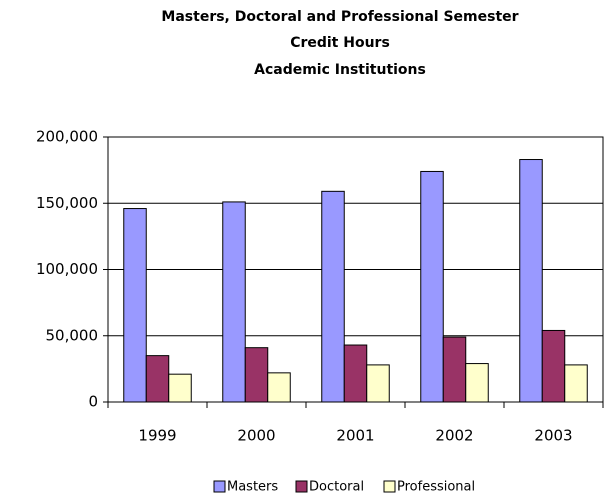  I want to click on x-tick-label: 2001, so click(355, 436).